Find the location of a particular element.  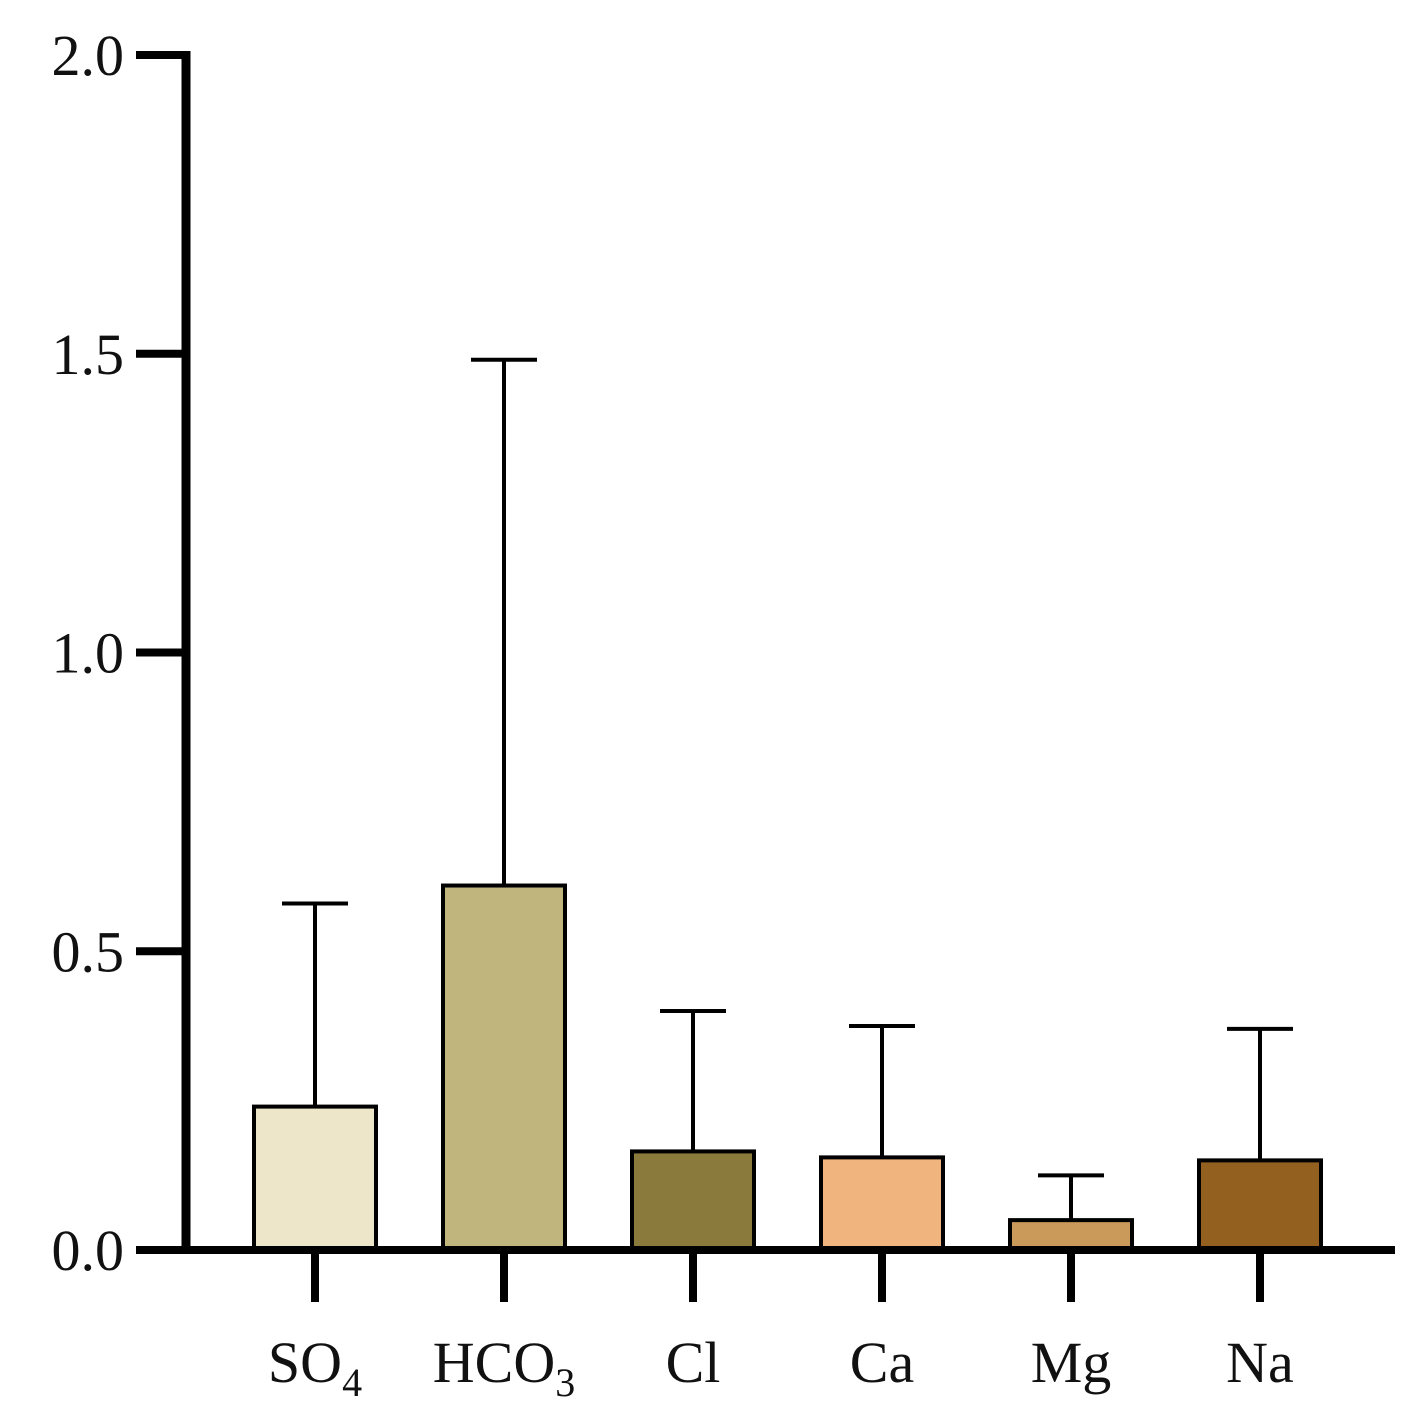

x-tick-label-mg: Mg is located at coordinates (1071, 1362).